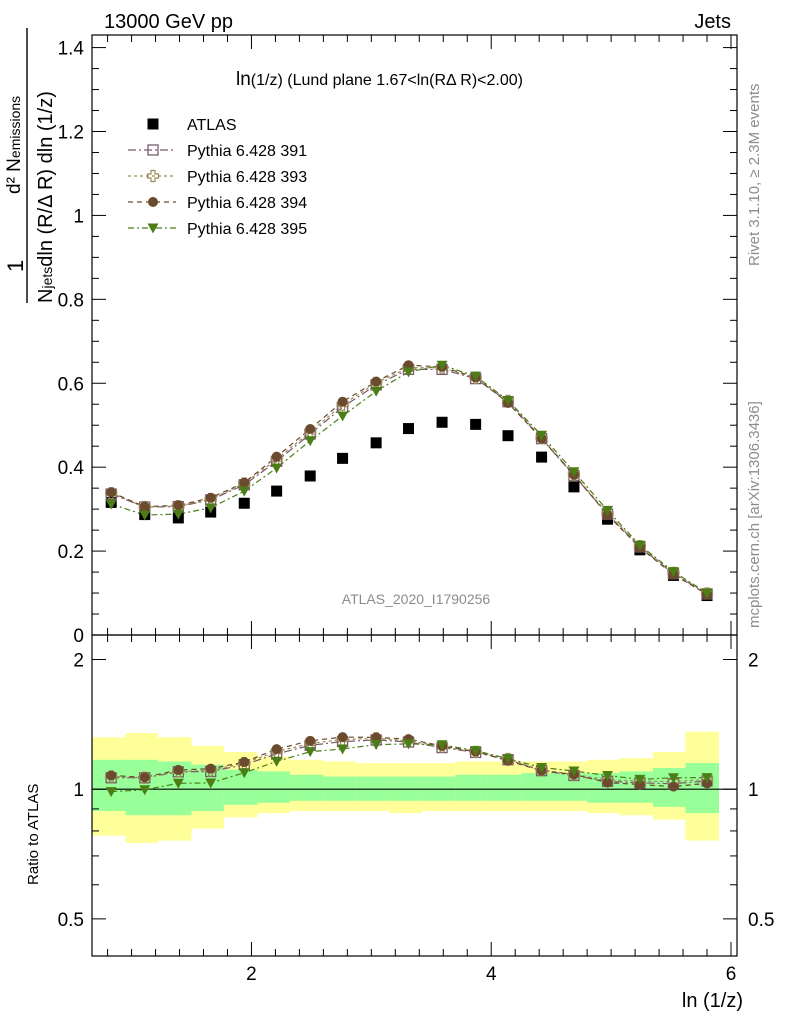 This screenshot has width=786, height=1024. Describe the element at coordinates (15, 266) in the screenshot. I see `ylabel-prefix: 1` at that location.